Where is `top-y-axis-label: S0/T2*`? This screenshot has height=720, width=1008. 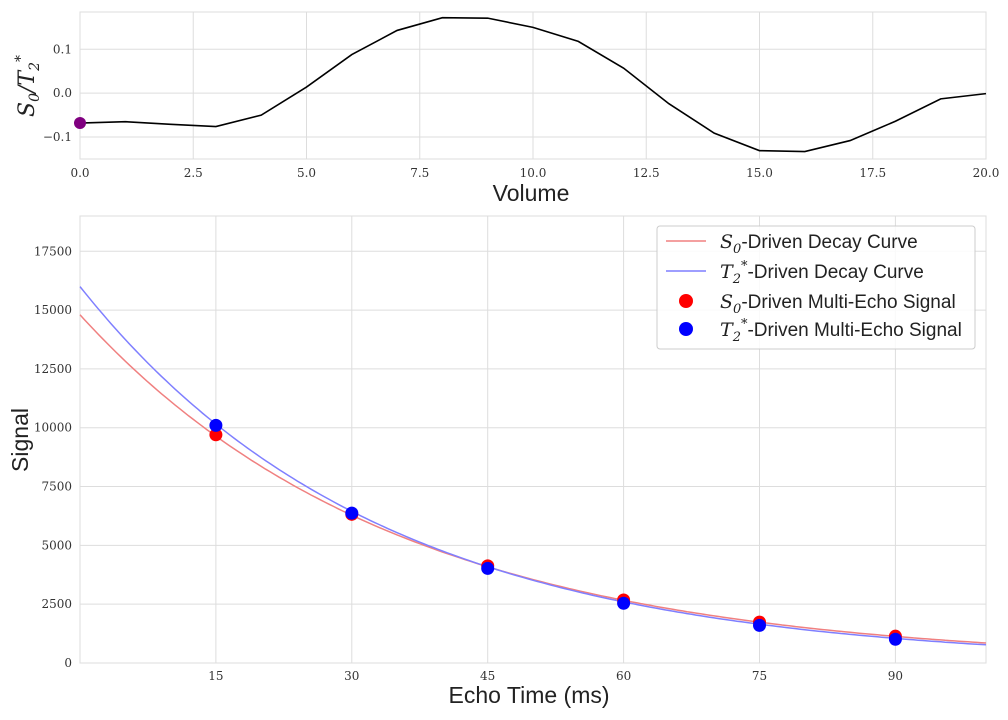 top-y-axis-label: S0/T2* is located at coordinates (28, 86).